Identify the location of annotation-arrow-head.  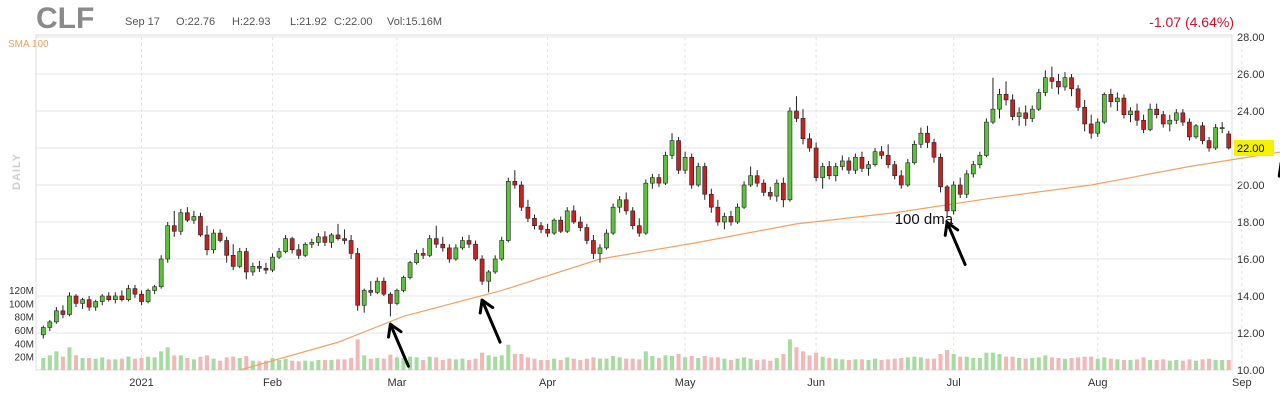
(395, 330).